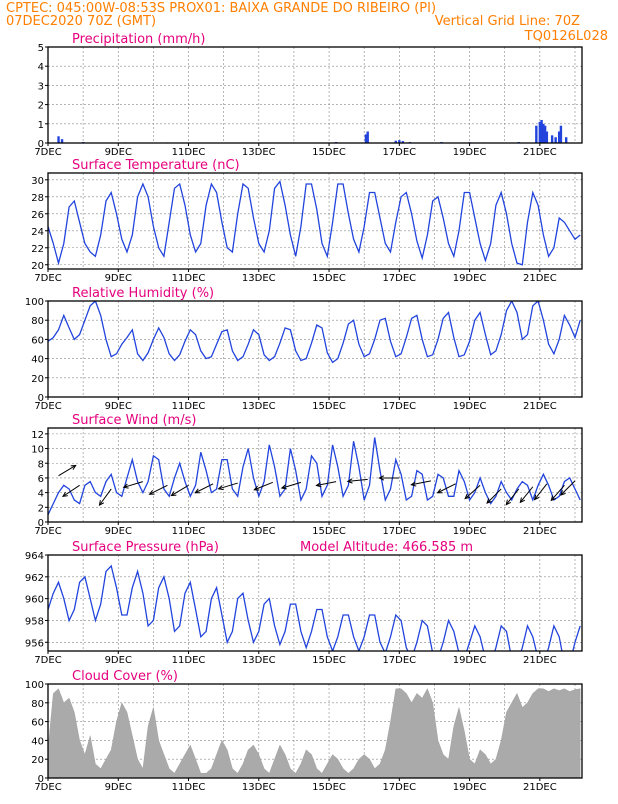  What do you see at coordinates (41, 479) in the screenshot?
I see `wind-ytick-label: 6` at bounding box center [41, 479].